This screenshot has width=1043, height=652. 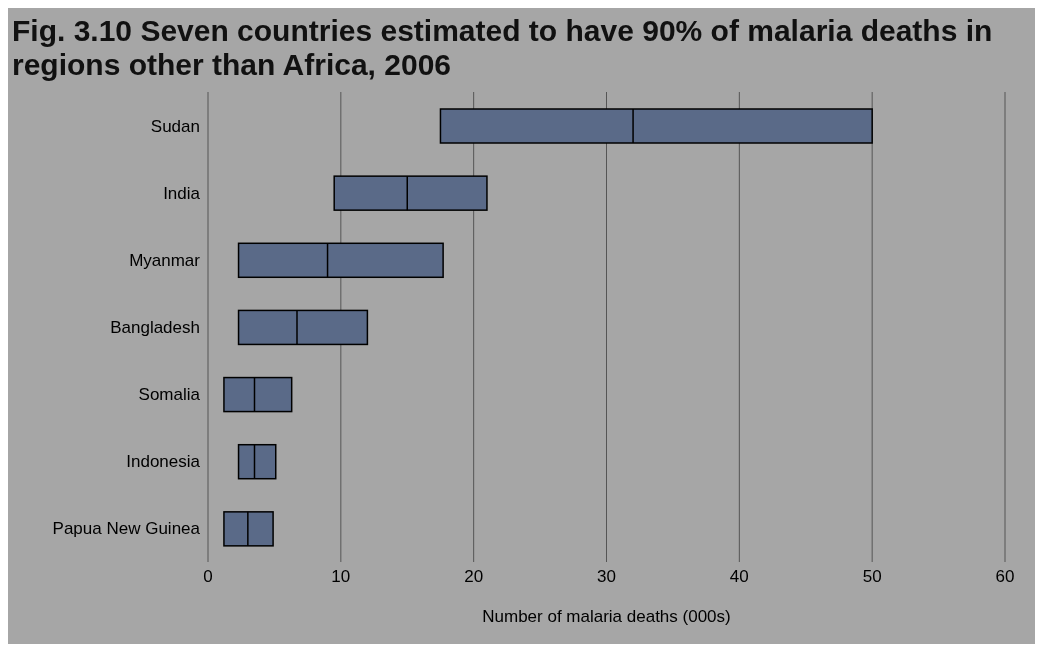 What do you see at coordinates (182, 193) in the screenshot?
I see `y-tick-label: India` at bounding box center [182, 193].